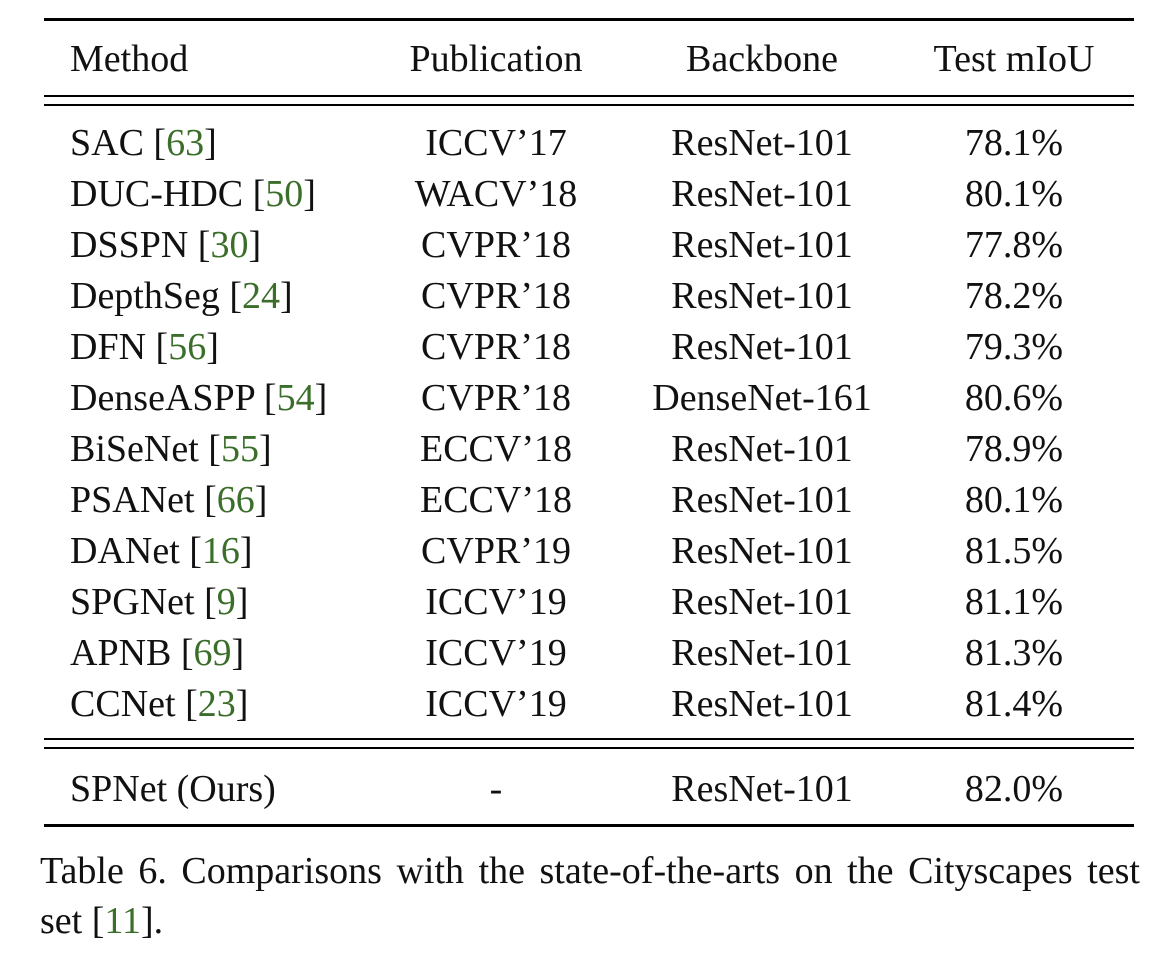  I want to click on publication-cell: ICCV’17, so click(496, 143).